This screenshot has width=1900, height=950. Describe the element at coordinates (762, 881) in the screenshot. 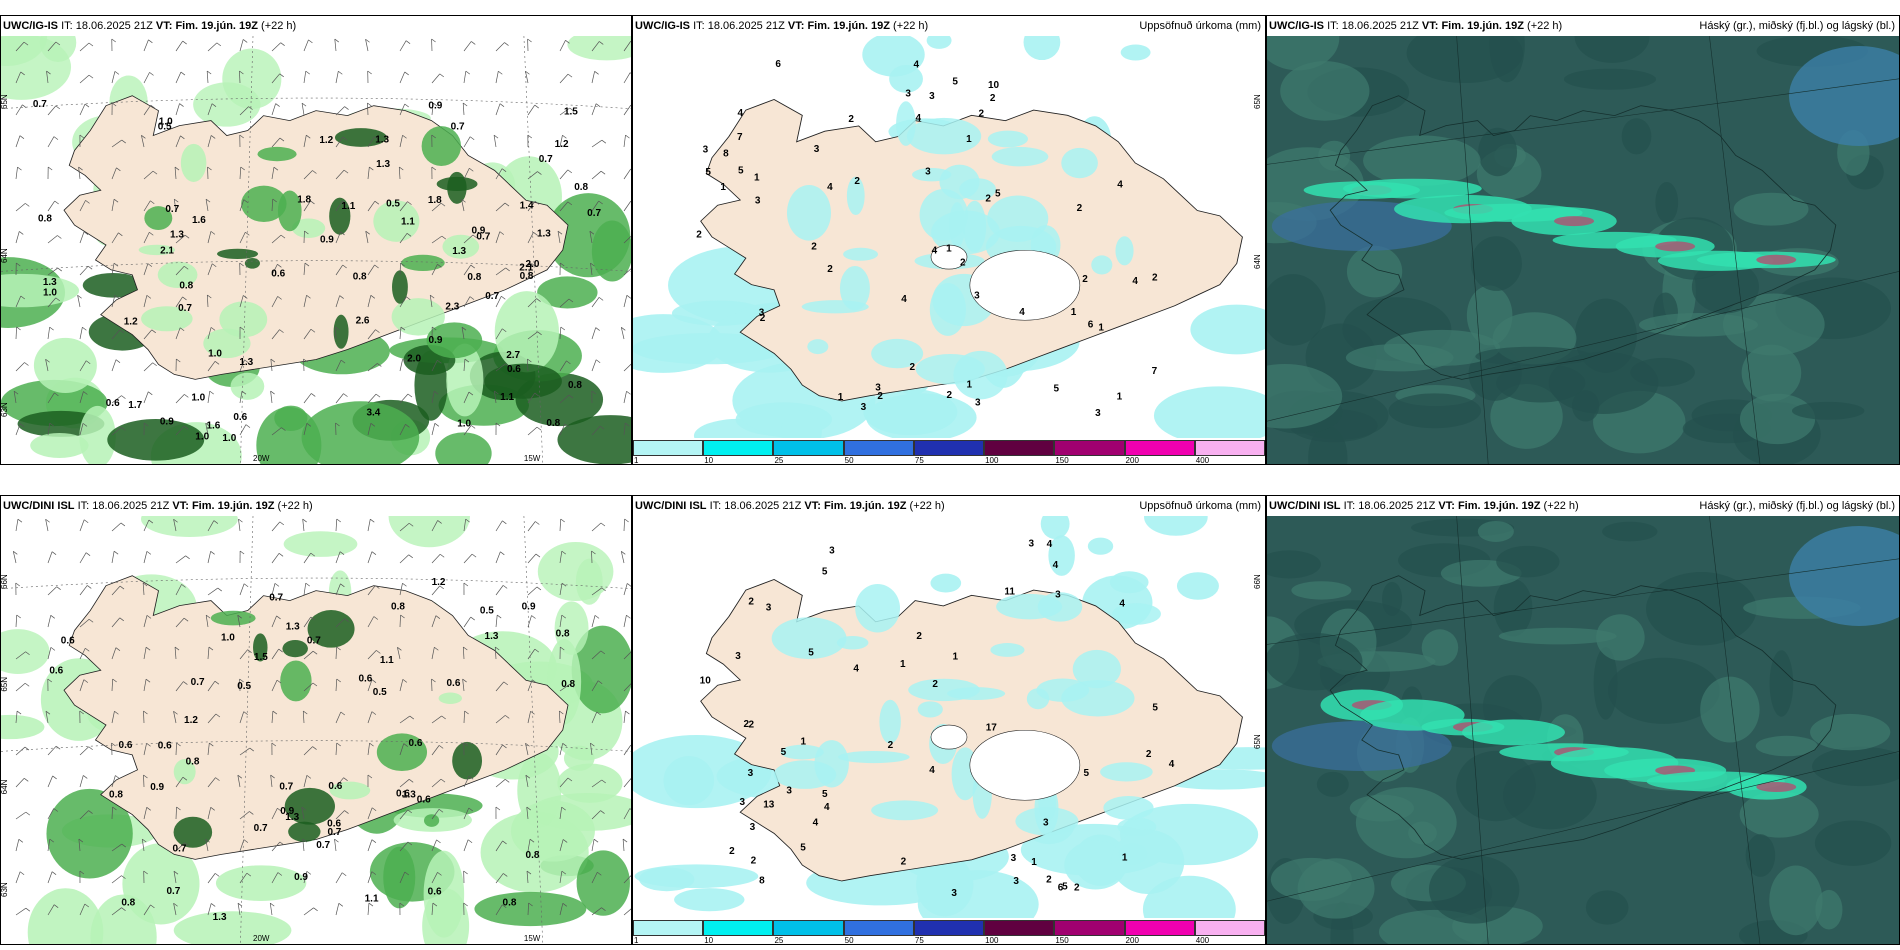

I see `accum-value: 8` at that location.